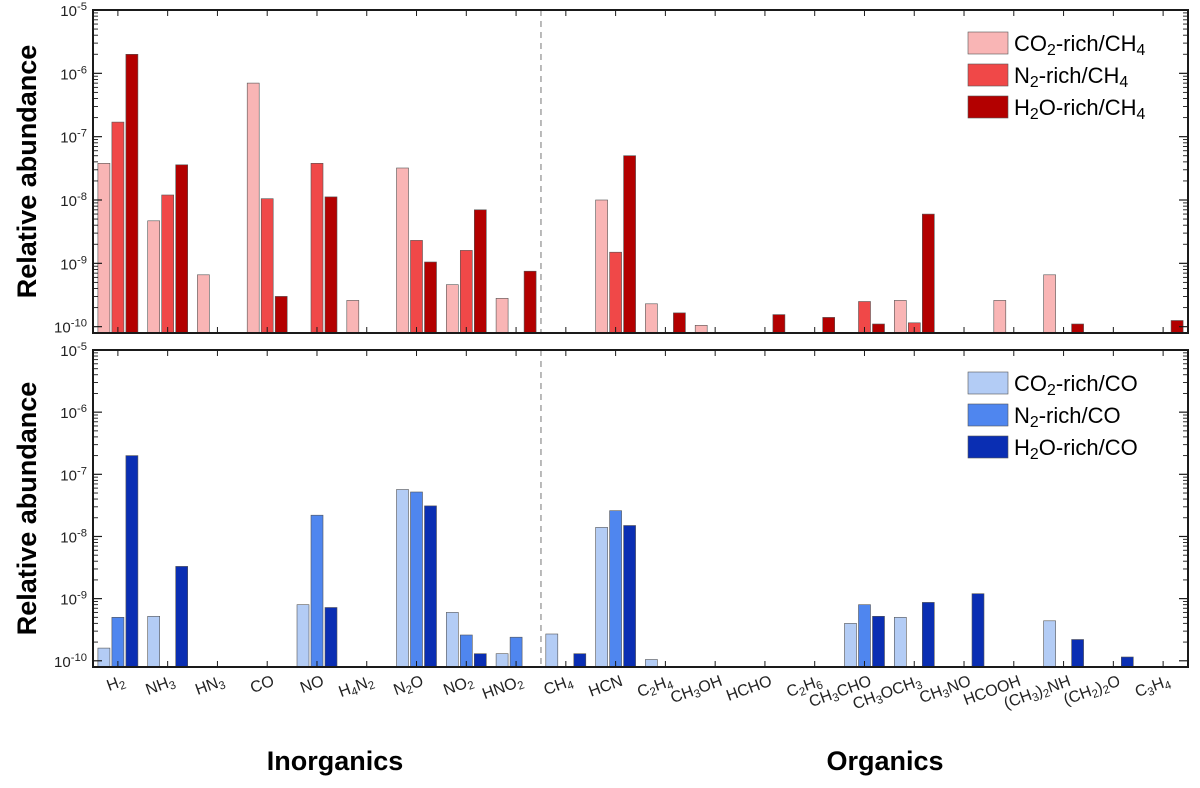  What do you see at coordinates (1153, 688) in the screenshot?
I see `category-label: C3H4` at bounding box center [1153, 688].